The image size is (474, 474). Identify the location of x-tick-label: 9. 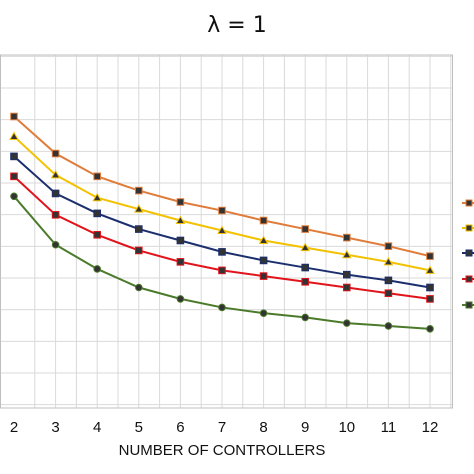
(305, 427).